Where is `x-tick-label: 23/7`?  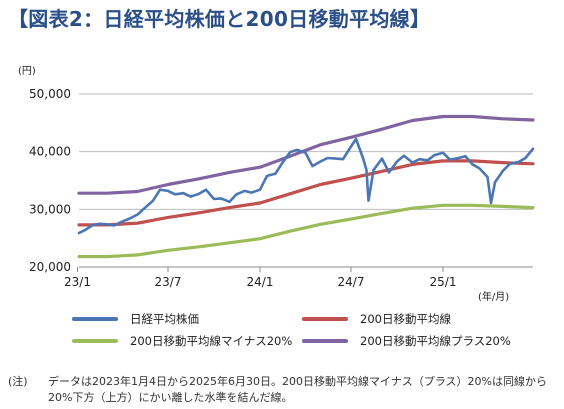
x-tick-label: 23/7 is located at coordinates (168, 282).